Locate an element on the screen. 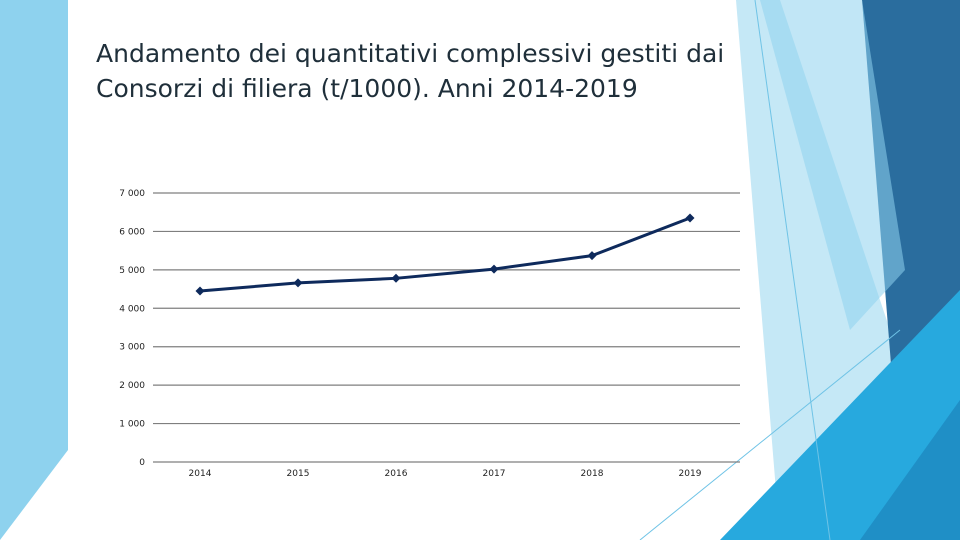 The height and width of the screenshot is (540, 960). x-tick-label: 2015 is located at coordinates (298, 474).